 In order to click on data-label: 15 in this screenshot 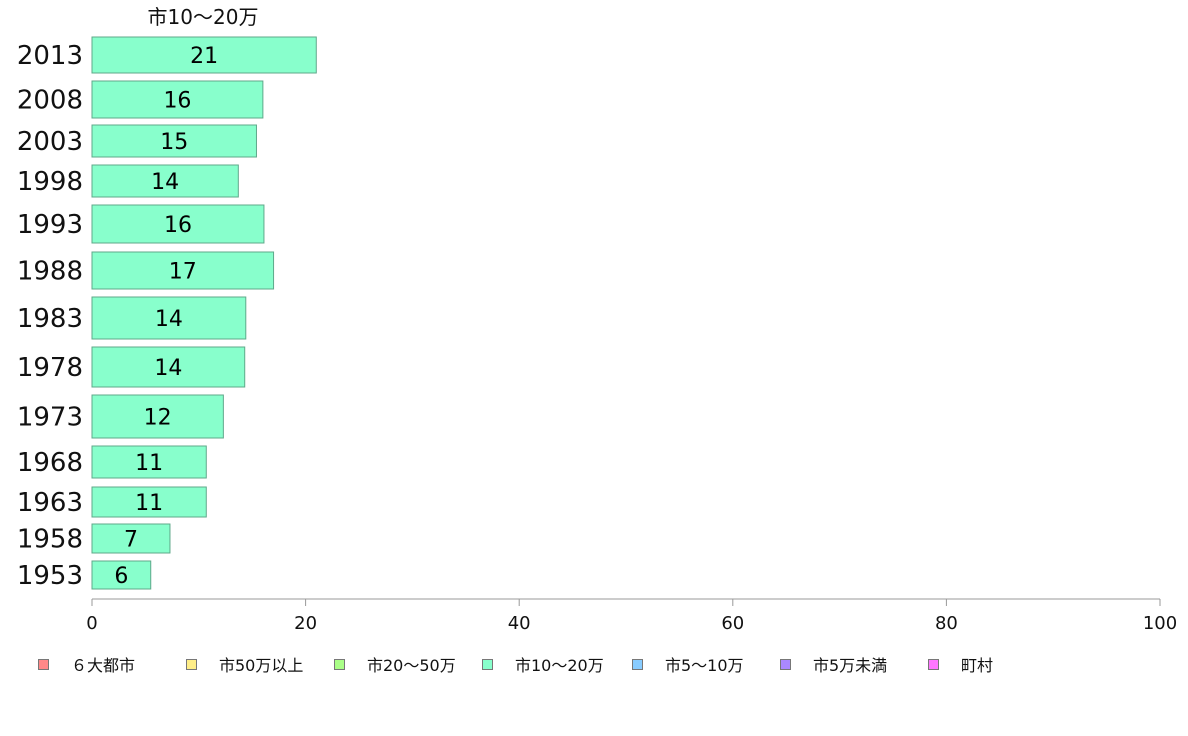, I will do `click(174, 142)`.